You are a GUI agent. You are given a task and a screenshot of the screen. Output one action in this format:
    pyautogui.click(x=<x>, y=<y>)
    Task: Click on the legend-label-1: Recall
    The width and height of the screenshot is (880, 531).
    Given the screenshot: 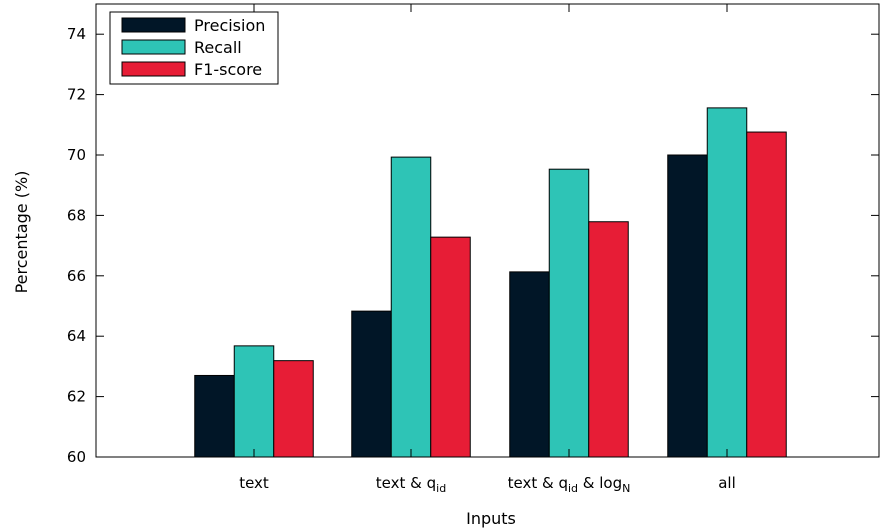 What is the action you would take?
    pyautogui.click(x=218, y=47)
    